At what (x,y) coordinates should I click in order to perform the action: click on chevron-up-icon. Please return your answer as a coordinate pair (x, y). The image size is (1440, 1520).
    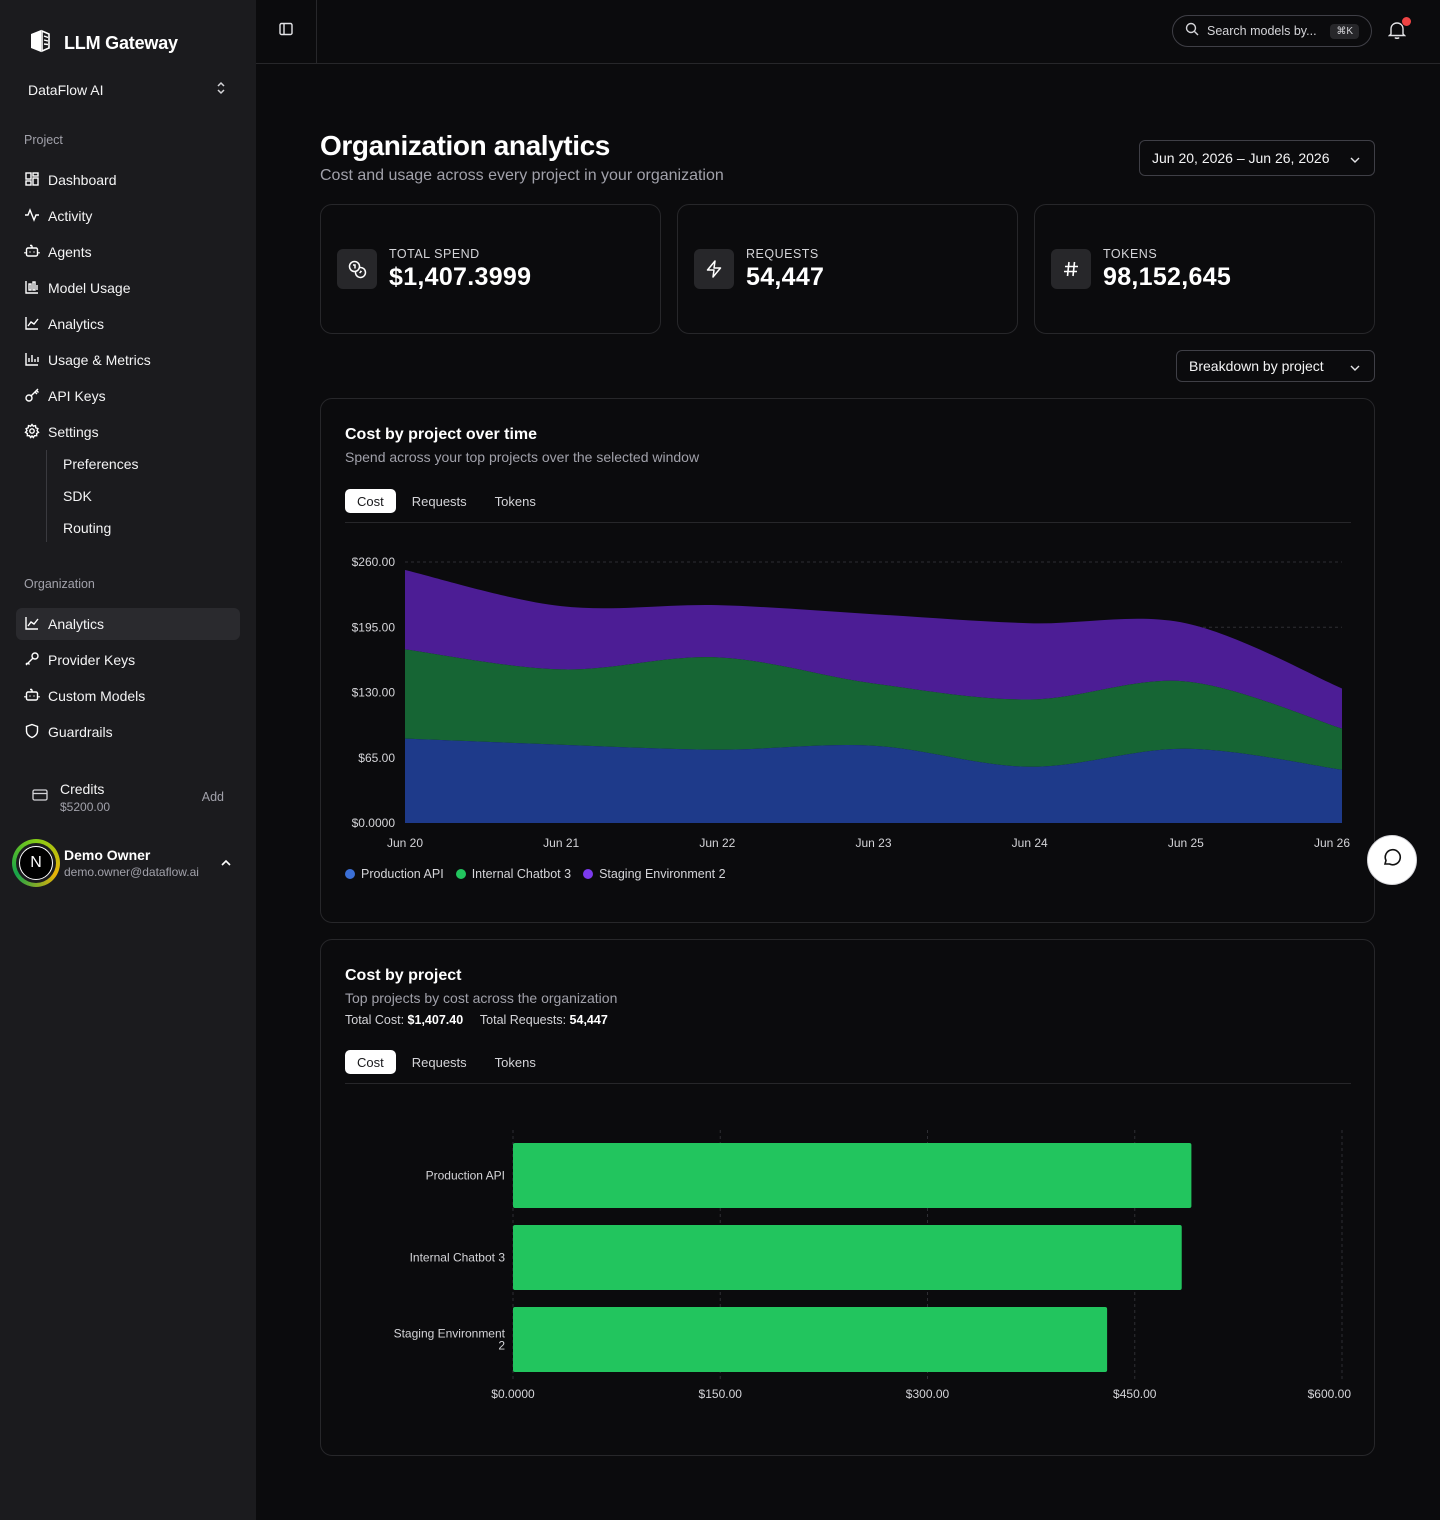
    Looking at the image, I should click on (226, 863).